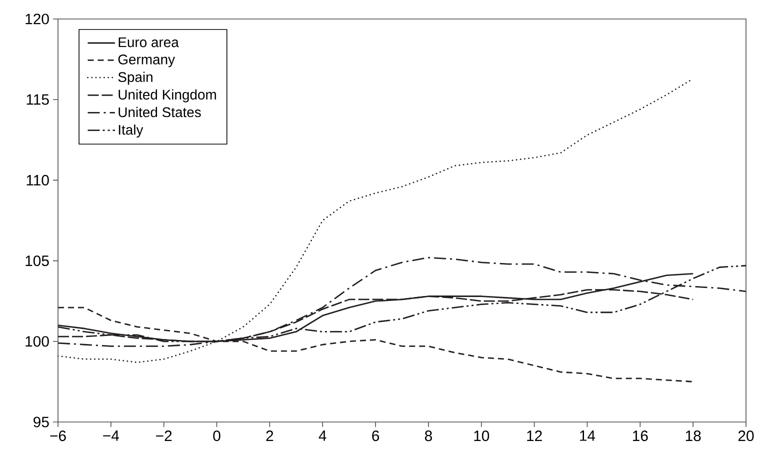 This screenshot has height=458, width=765. I want to click on legend-label: Spain, so click(135, 78).